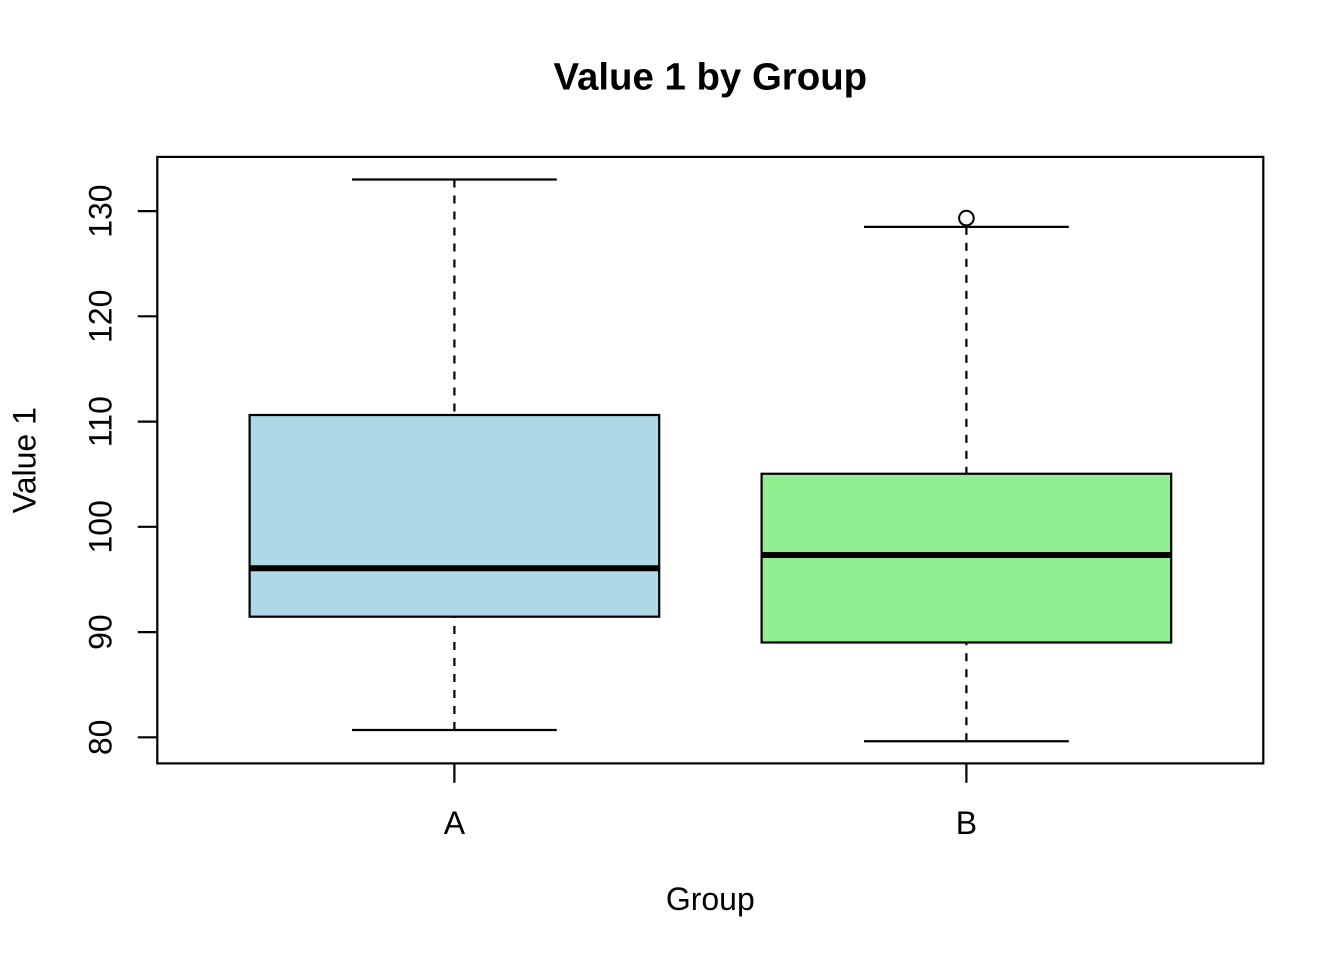 This screenshot has height=960, width=1344. Describe the element at coordinates (101, 632) in the screenshot. I see `svg-text: 90` at that location.